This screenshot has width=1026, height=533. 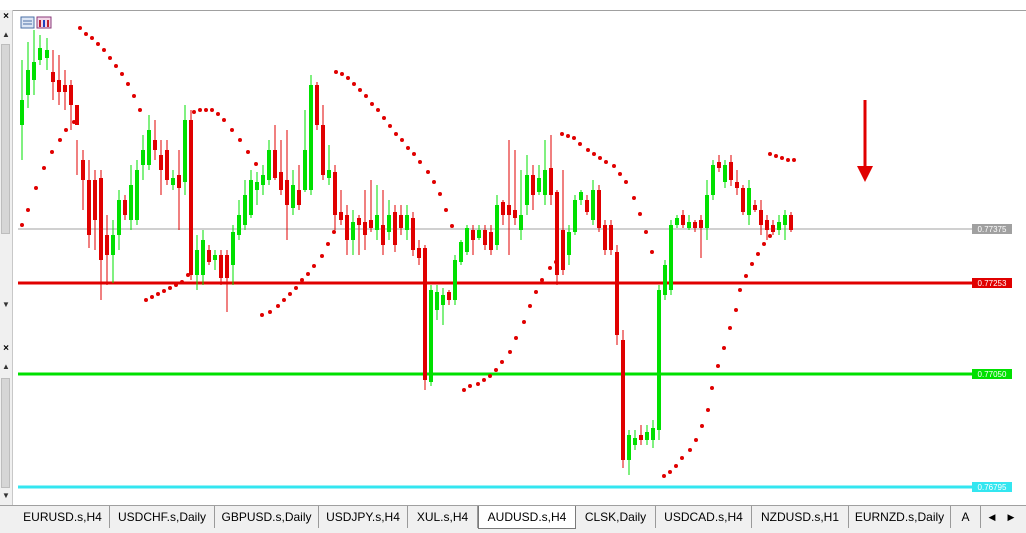 I want to click on tab-eurusd-s-h4: EURUSD.s,H4, so click(x=63, y=517).